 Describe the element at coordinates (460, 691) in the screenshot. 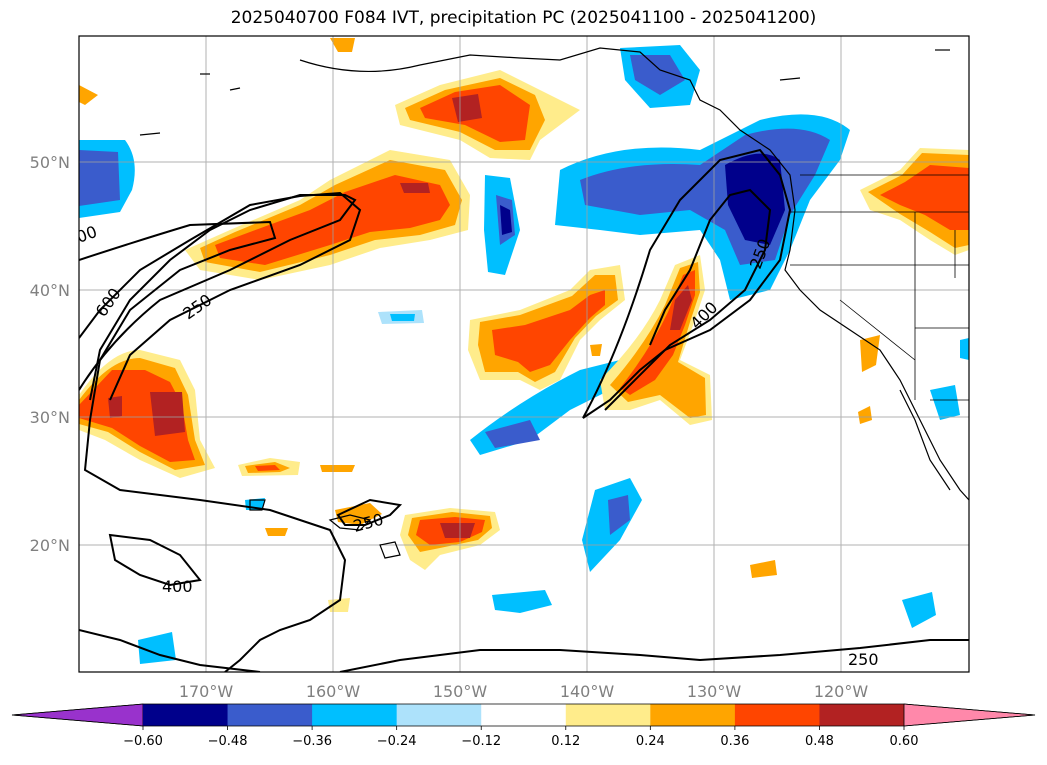

I see `lon-label-150w: 150°W` at that location.